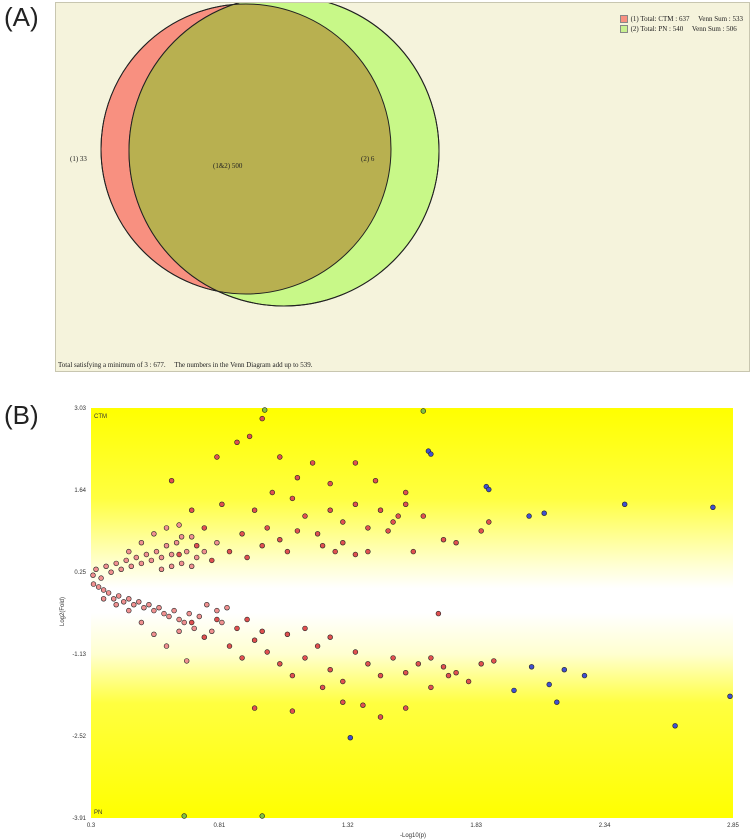  What do you see at coordinates (79, 737) in the screenshot?
I see `y-tick-label: -2.52` at bounding box center [79, 737].